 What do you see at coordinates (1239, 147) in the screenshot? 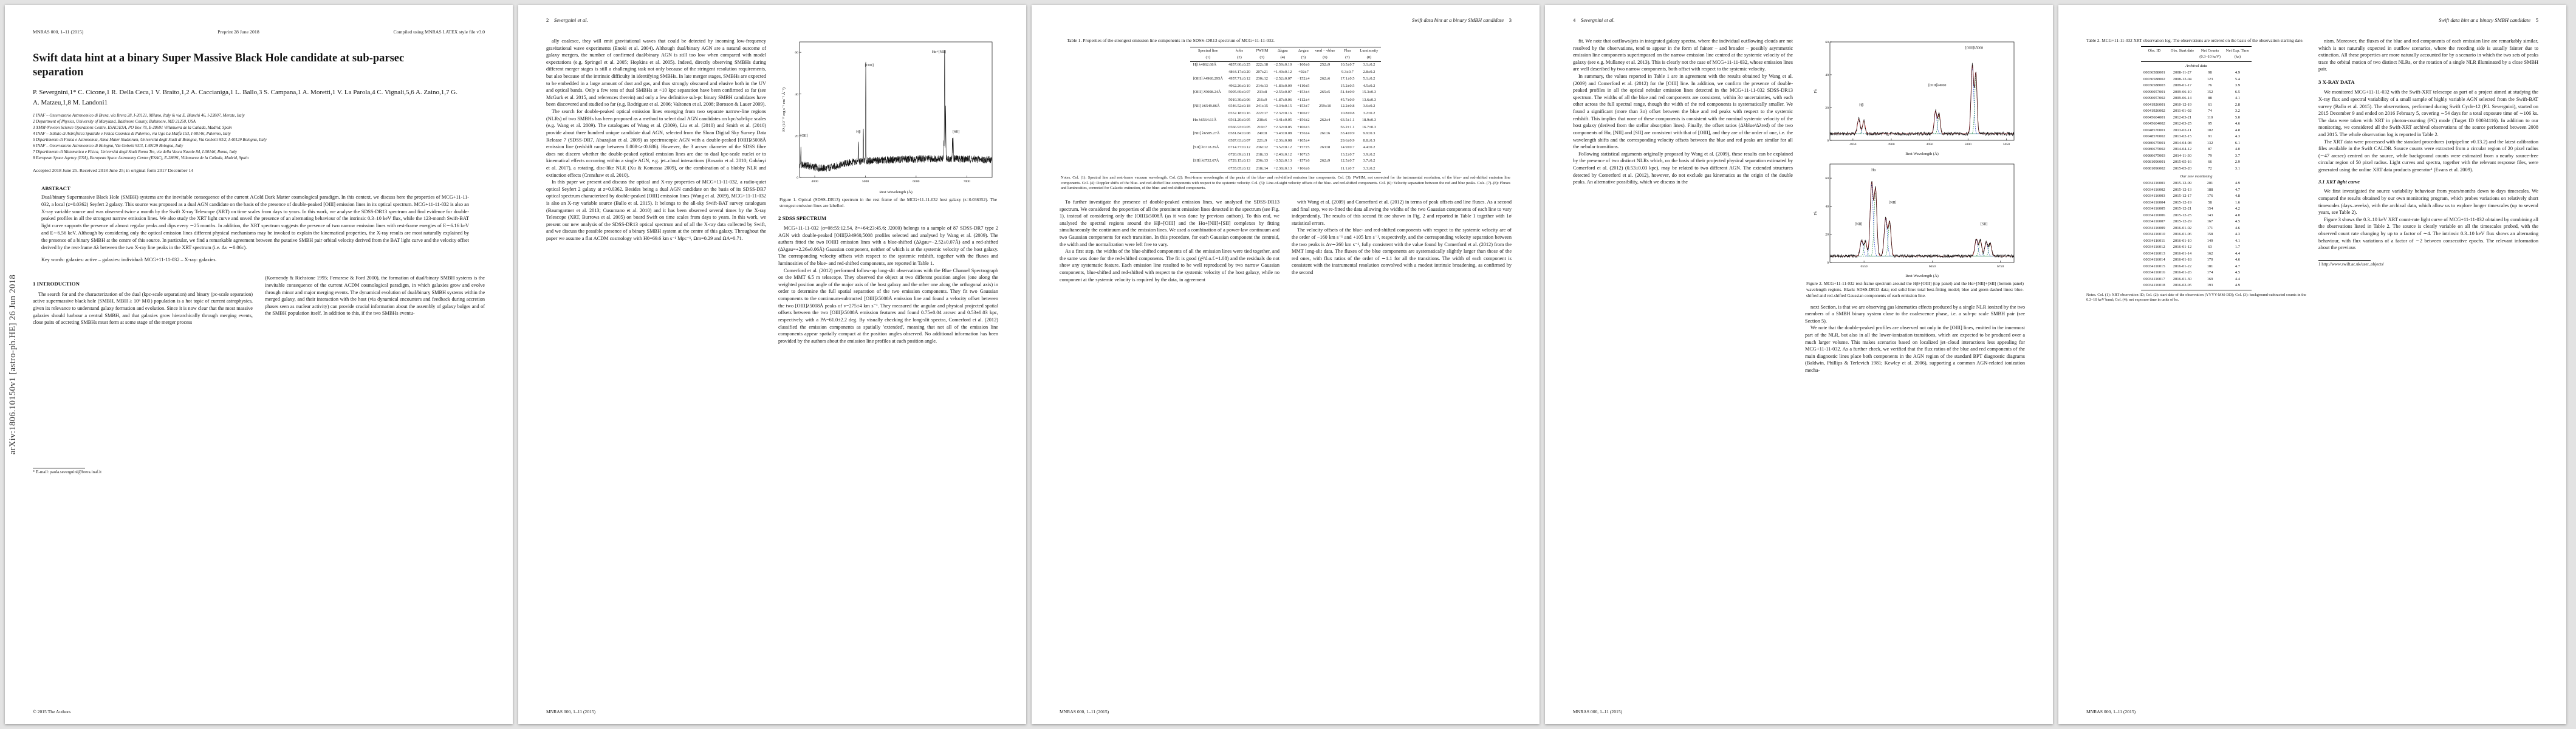
I see `cell-lambda-obs: 6714.77±0.12` at bounding box center [1239, 147].